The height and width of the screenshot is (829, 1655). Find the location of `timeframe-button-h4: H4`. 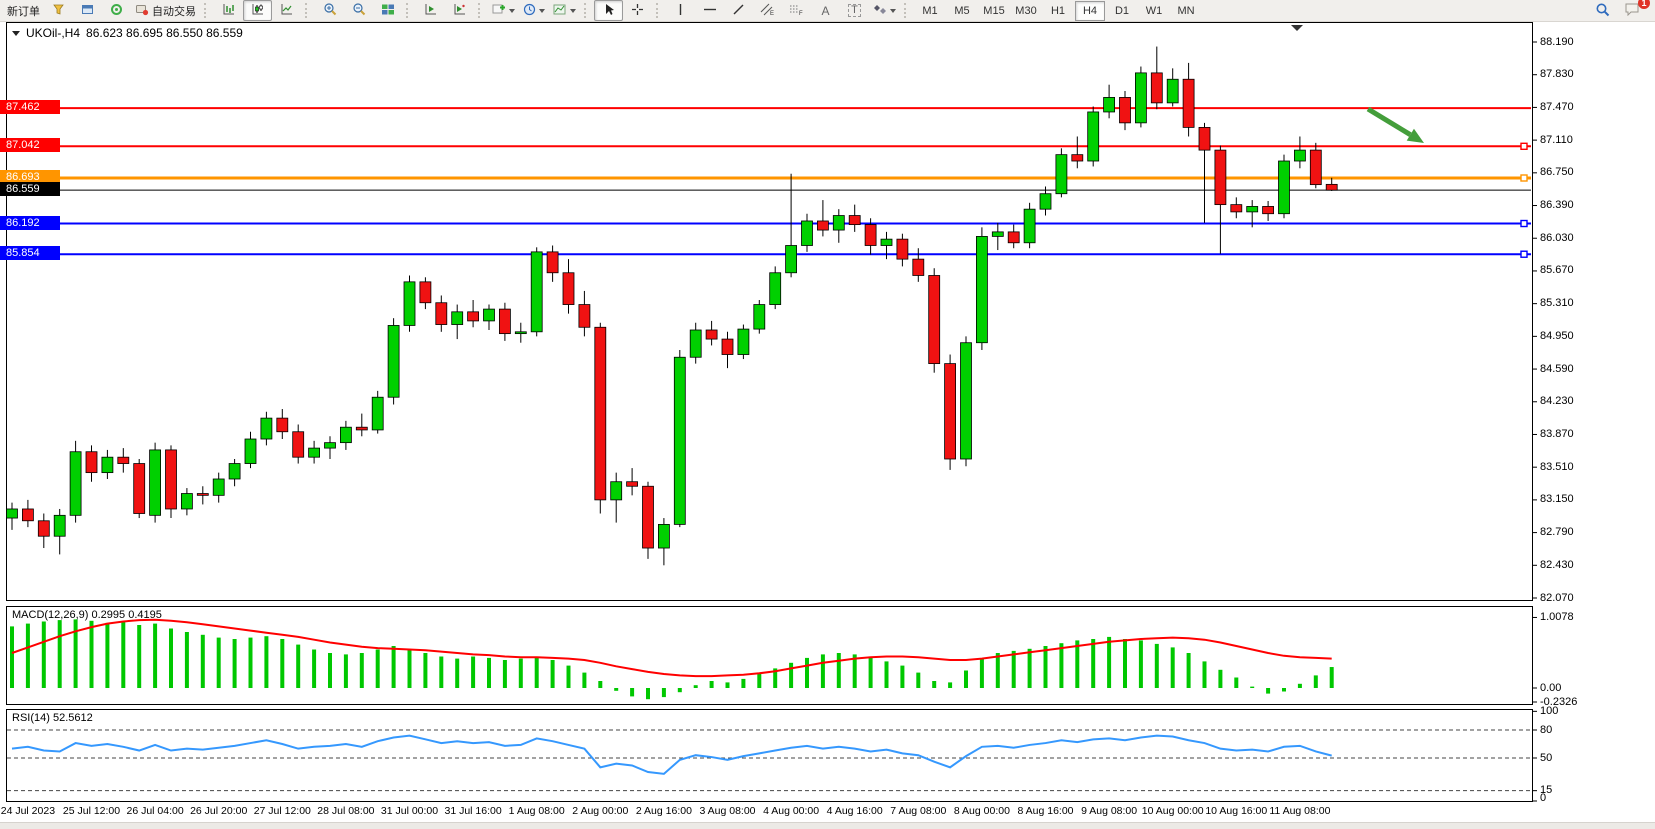

timeframe-button-h4: H4 is located at coordinates (1090, 10).